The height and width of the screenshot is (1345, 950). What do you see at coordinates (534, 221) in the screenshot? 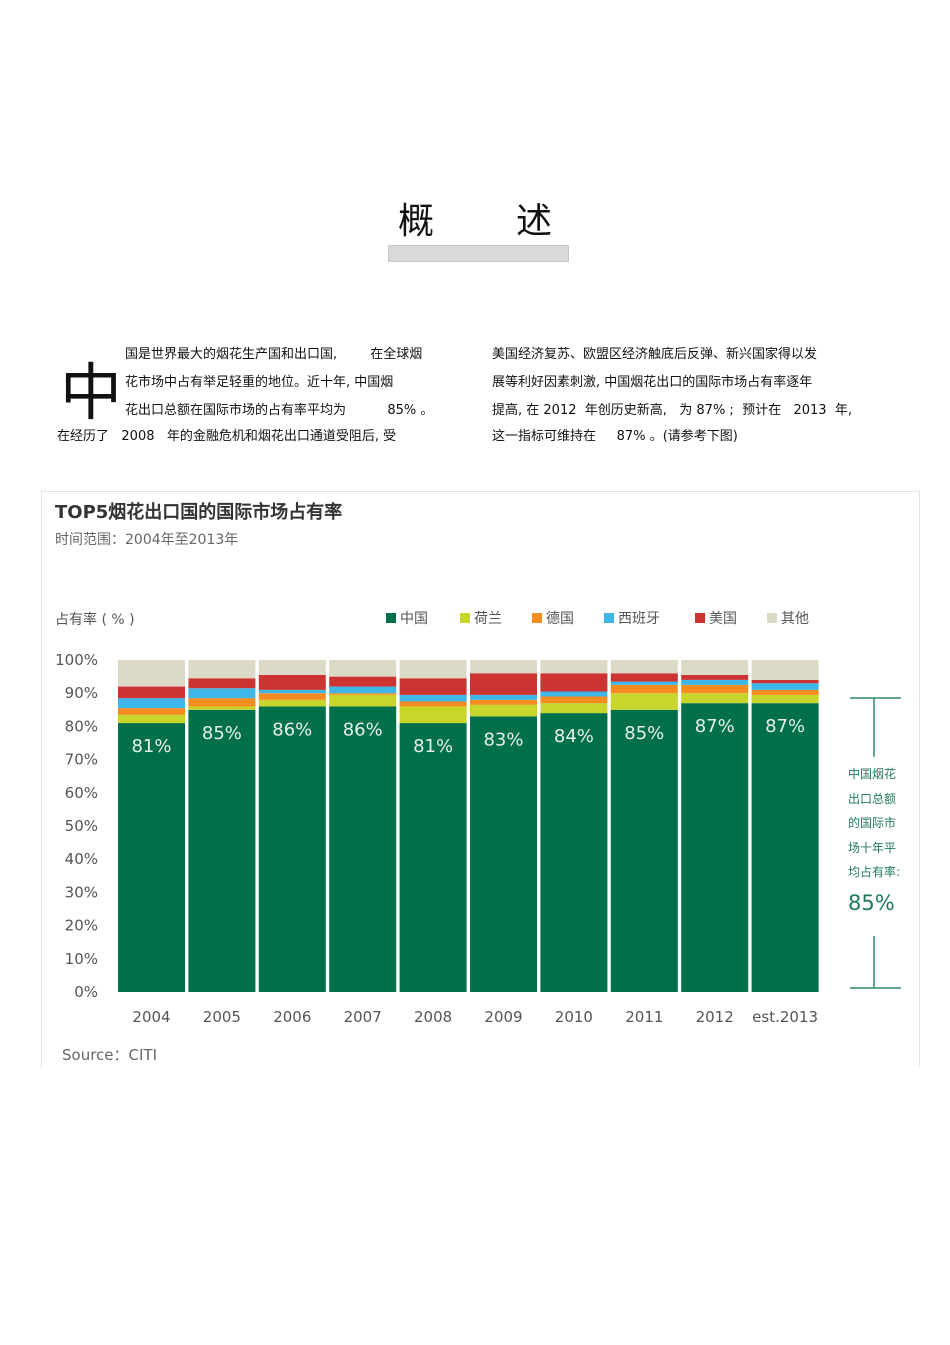
I see `heading-char: 述` at bounding box center [534, 221].